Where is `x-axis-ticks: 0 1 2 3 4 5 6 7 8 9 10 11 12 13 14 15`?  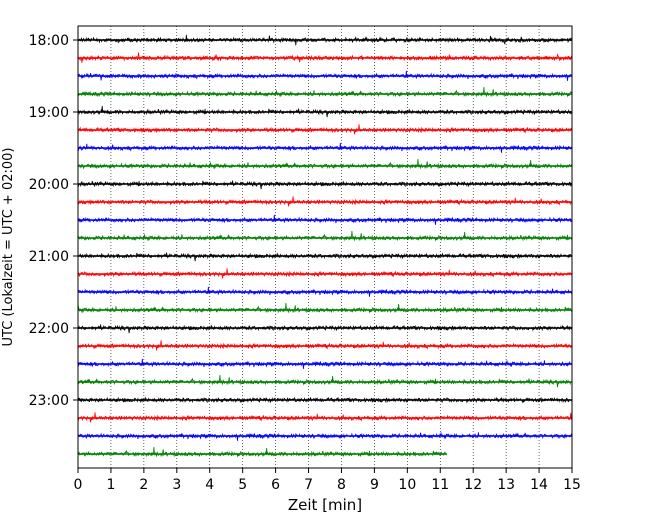 x-axis-ticks: 0 1 2 3 4 5 6 7 8 9 10 11 12 13 14 15 is located at coordinates (327, 480).